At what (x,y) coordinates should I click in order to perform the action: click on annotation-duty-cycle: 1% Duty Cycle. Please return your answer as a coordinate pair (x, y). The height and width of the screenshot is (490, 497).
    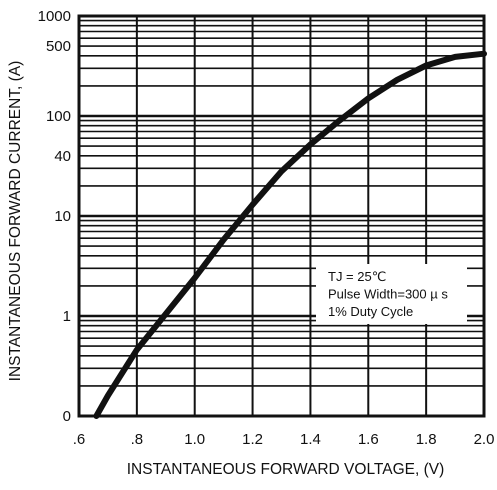
    Looking at the image, I should click on (370, 311).